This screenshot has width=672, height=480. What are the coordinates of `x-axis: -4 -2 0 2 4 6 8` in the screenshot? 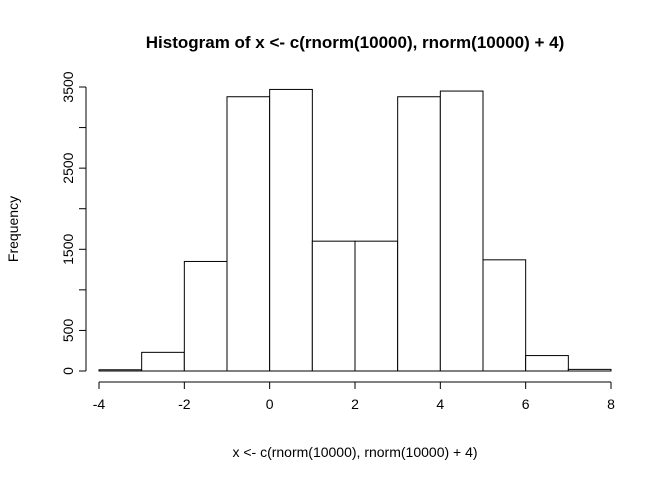 It's located at (354, 396).